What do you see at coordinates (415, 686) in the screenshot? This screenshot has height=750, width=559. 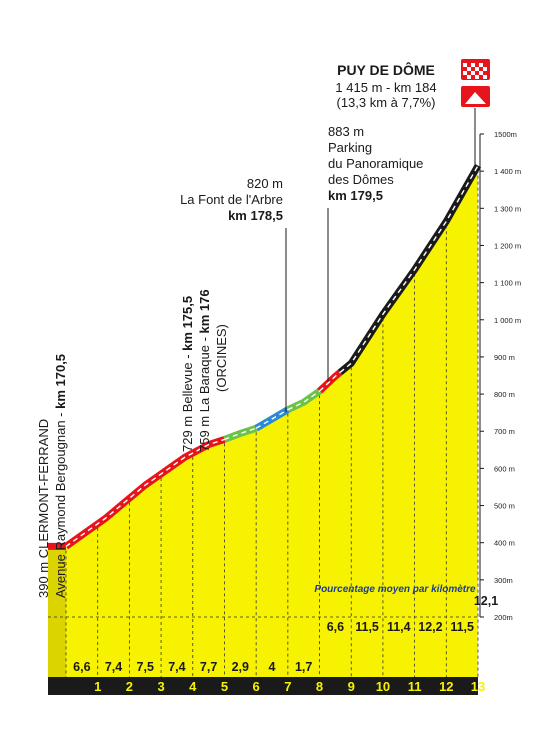 I see `km-marker: 11` at bounding box center [415, 686].